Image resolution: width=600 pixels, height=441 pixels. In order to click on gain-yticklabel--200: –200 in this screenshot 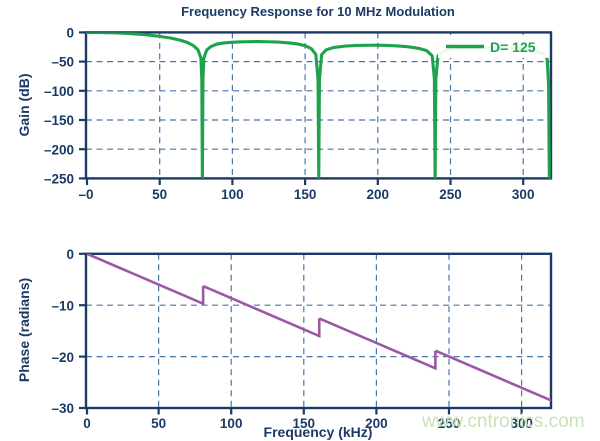, I will do `click(59, 149)`.